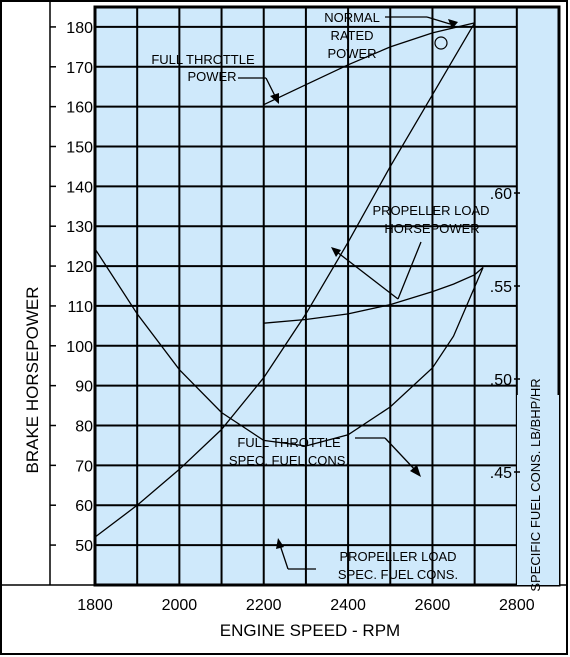  Describe the element at coordinates (431, 228) in the screenshot. I see `label-propeller-load-hp-2: HORSEPOWER` at that location.